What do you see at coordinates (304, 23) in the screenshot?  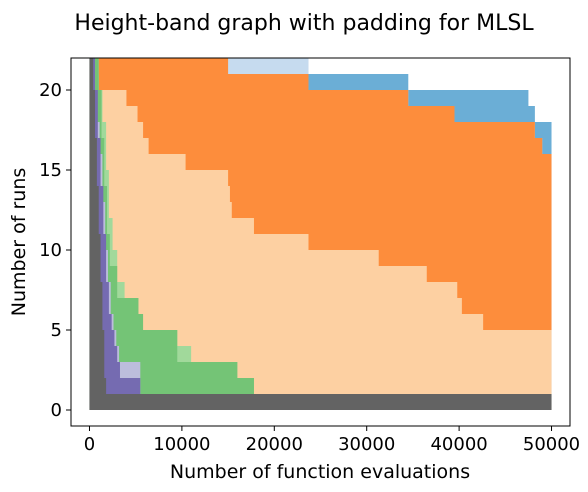 I see `chart-title: Height-band graph with padding for MLSL` at bounding box center [304, 23].